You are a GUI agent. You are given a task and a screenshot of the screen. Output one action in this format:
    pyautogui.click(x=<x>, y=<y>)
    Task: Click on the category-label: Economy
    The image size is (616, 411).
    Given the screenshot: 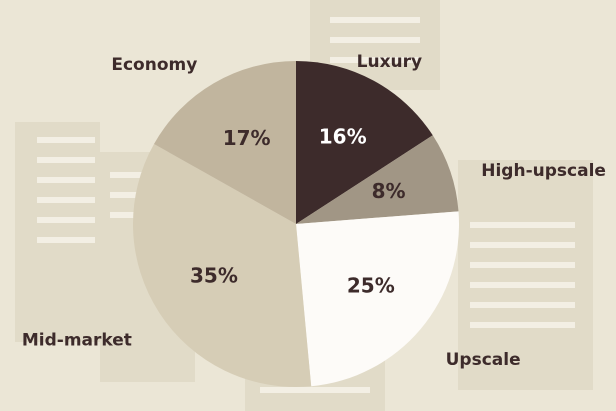 What is the action you would take?
    pyautogui.click(x=154, y=65)
    